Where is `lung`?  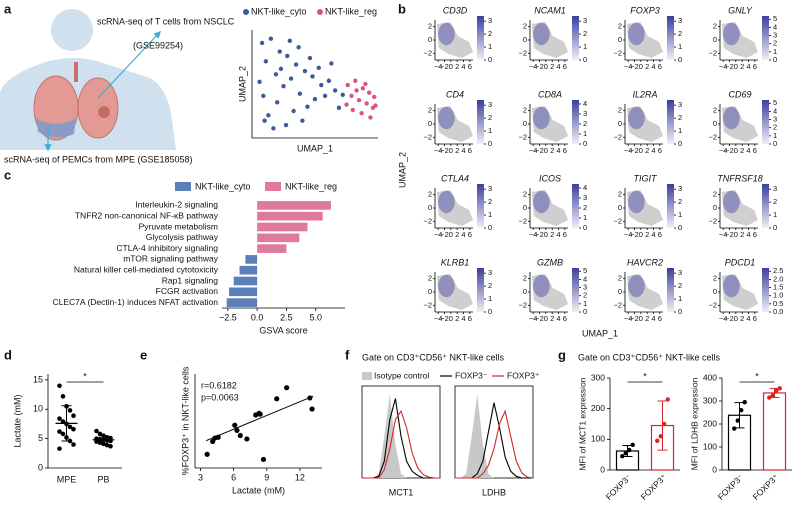
lung is located at coordinates (98, 108).